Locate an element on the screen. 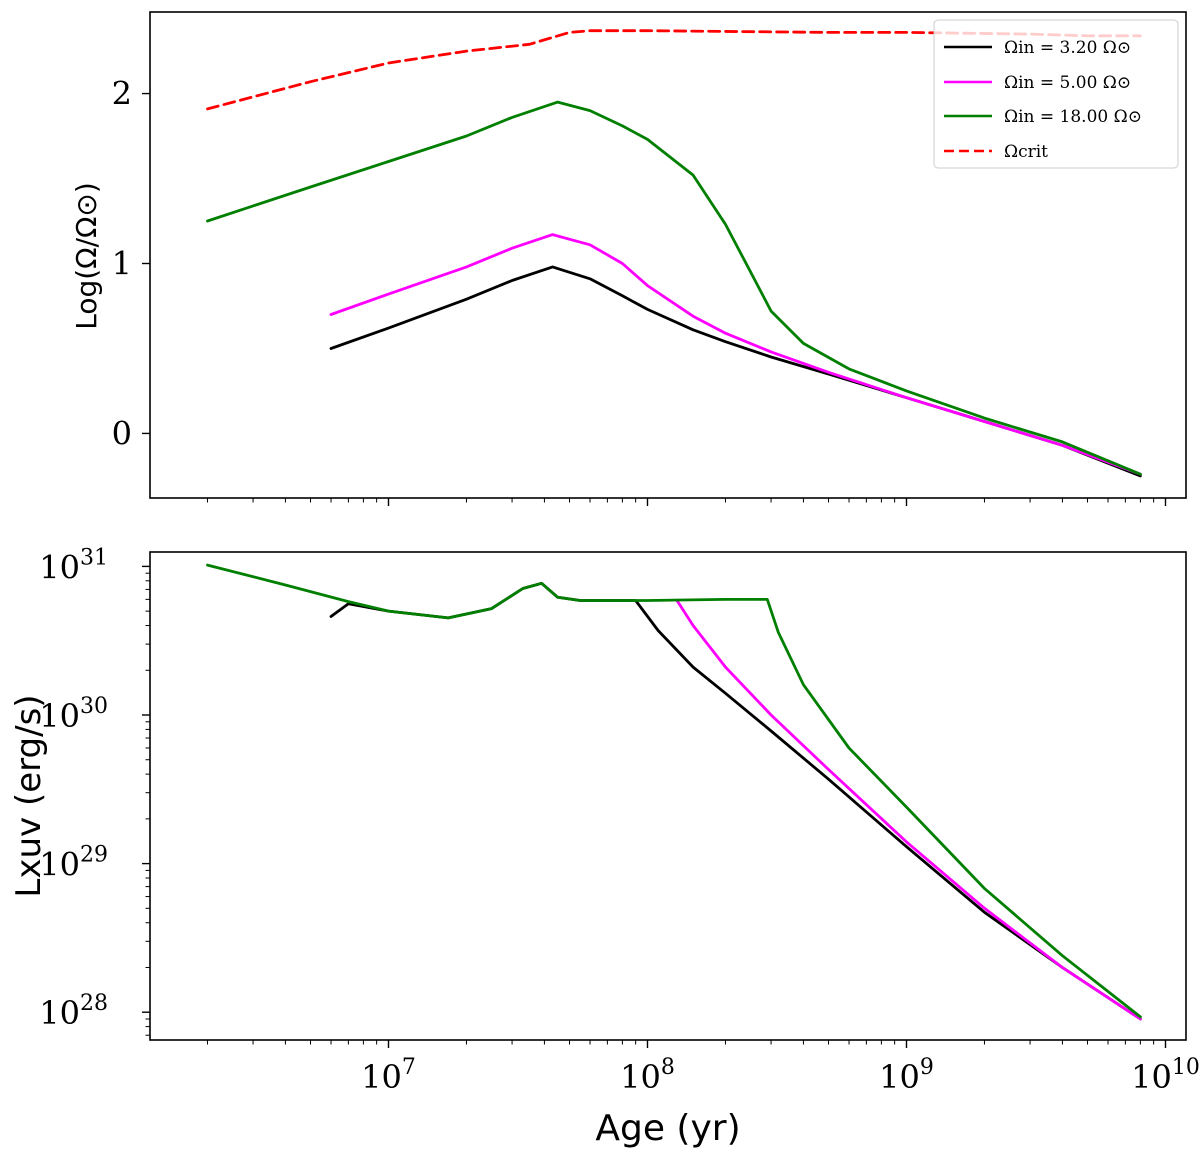 The image size is (1200, 1154). bottom-y-tick-label: 1029 is located at coordinates (73, 863).